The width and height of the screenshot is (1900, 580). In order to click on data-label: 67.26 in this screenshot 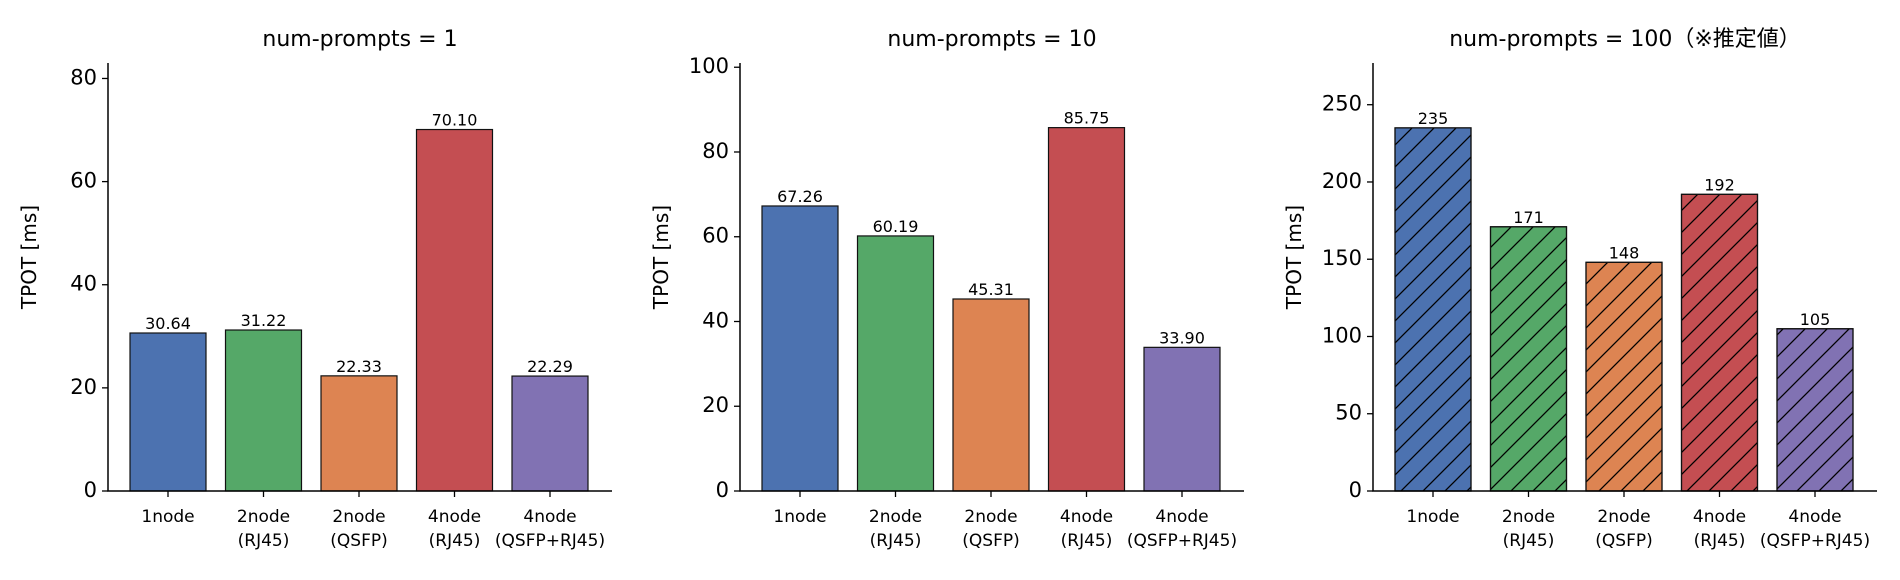, I will do `click(800, 196)`.